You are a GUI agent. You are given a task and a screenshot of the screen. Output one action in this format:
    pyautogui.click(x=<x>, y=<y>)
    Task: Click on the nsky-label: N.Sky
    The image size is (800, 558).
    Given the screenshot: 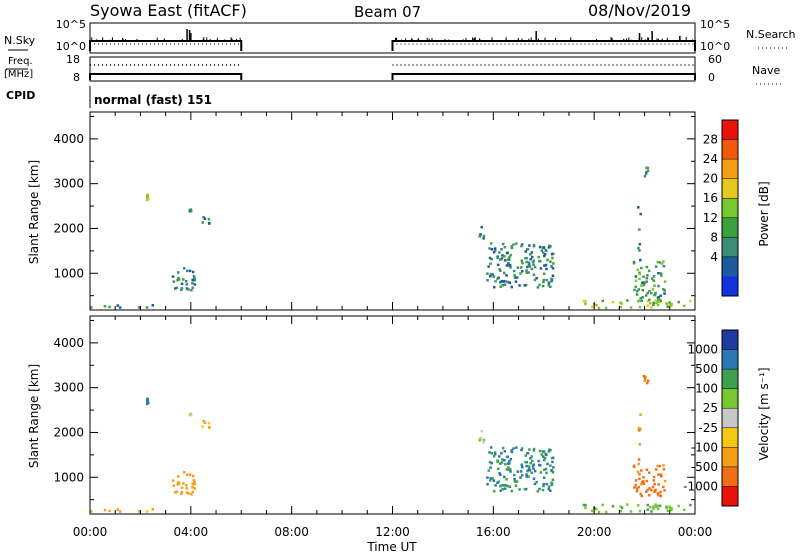 What is the action you would take?
    pyautogui.click(x=20, y=40)
    